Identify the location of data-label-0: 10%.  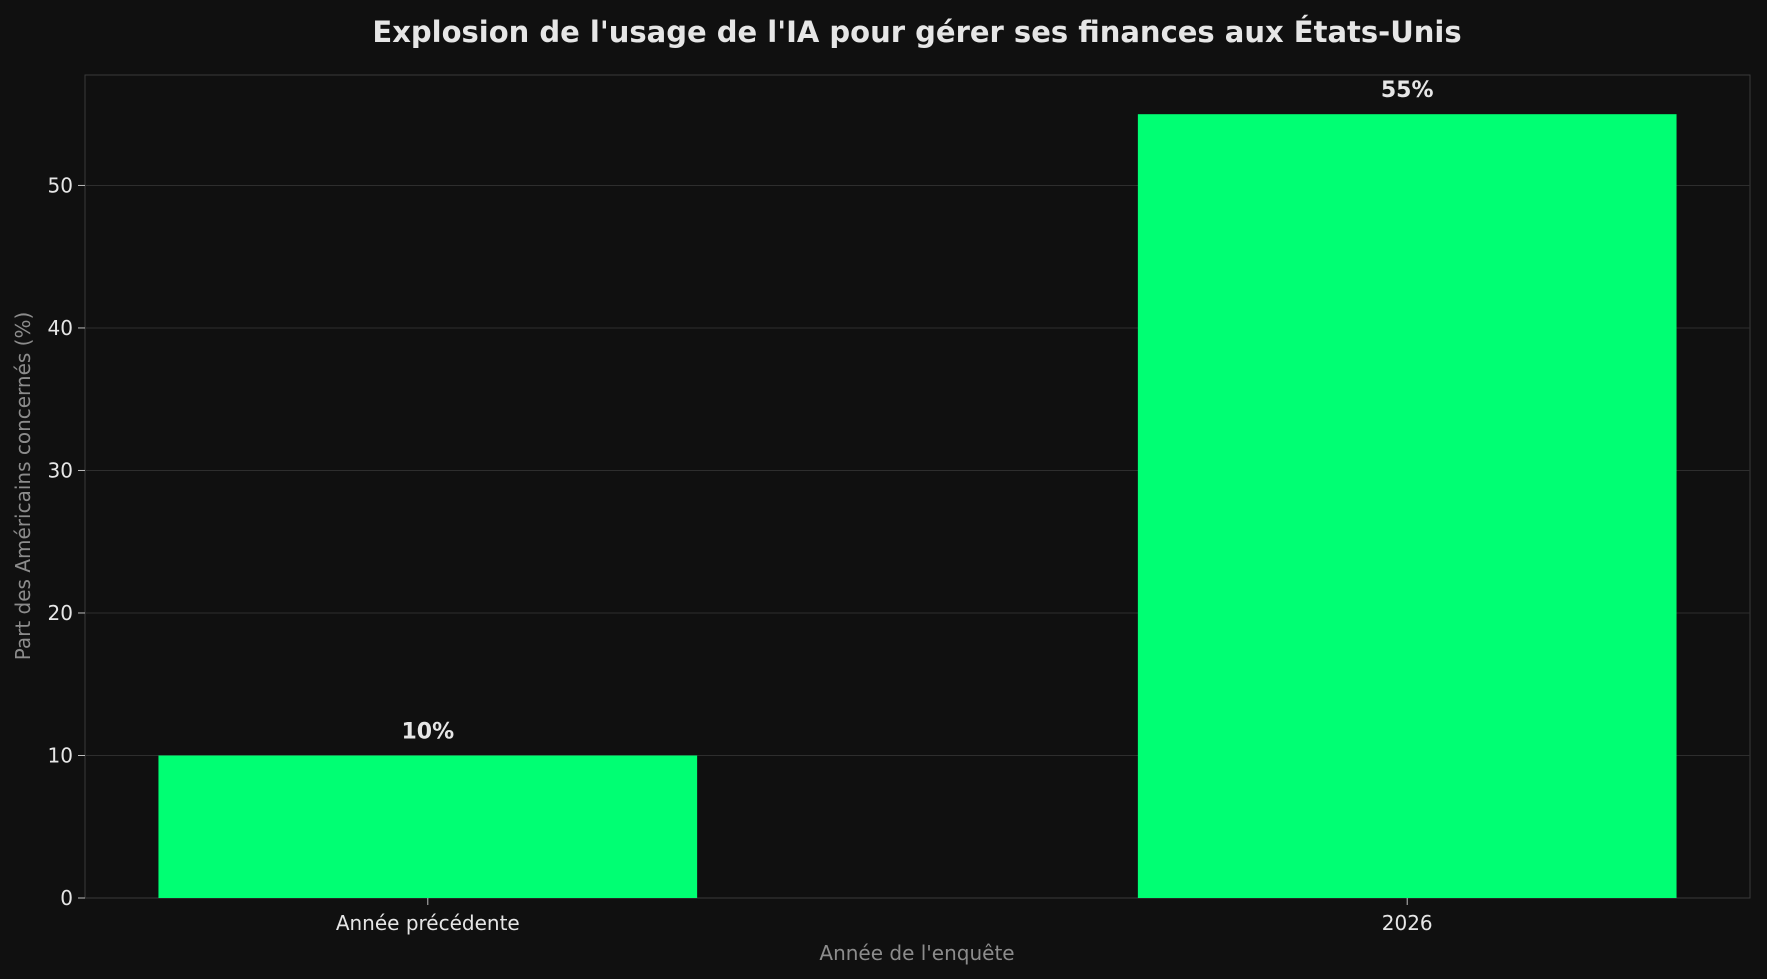
(427, 731).